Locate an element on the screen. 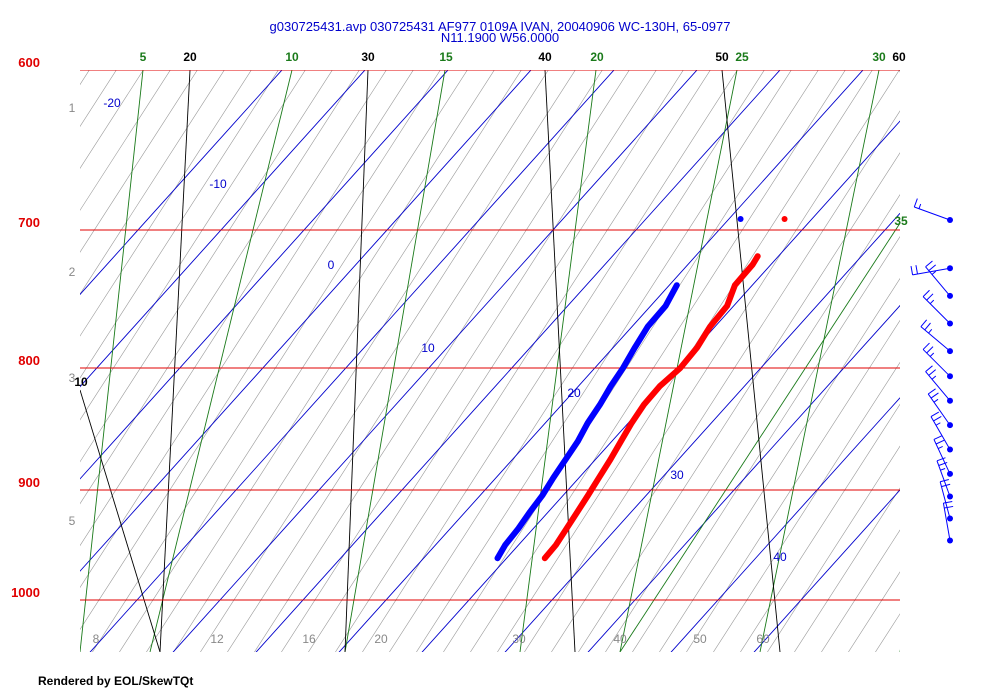 The width and height of the screenshot is (1000, 700). bottom-label: 20 is located at coordinates (381, 639).